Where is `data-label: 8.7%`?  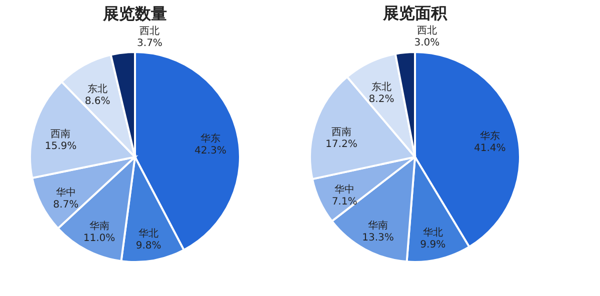
data-label: 8.7% is located at coordinates (66, 204).